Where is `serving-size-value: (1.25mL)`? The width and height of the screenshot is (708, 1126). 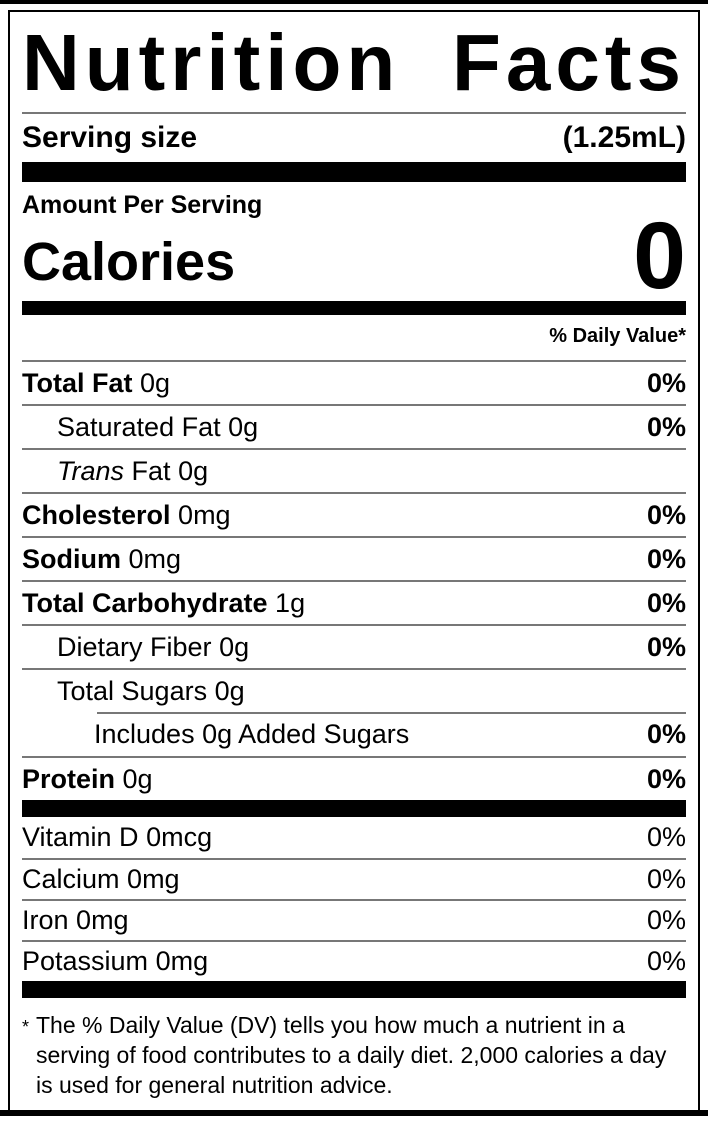 serving-size-value: (1.25mL) is located at coordinates (624, 138).